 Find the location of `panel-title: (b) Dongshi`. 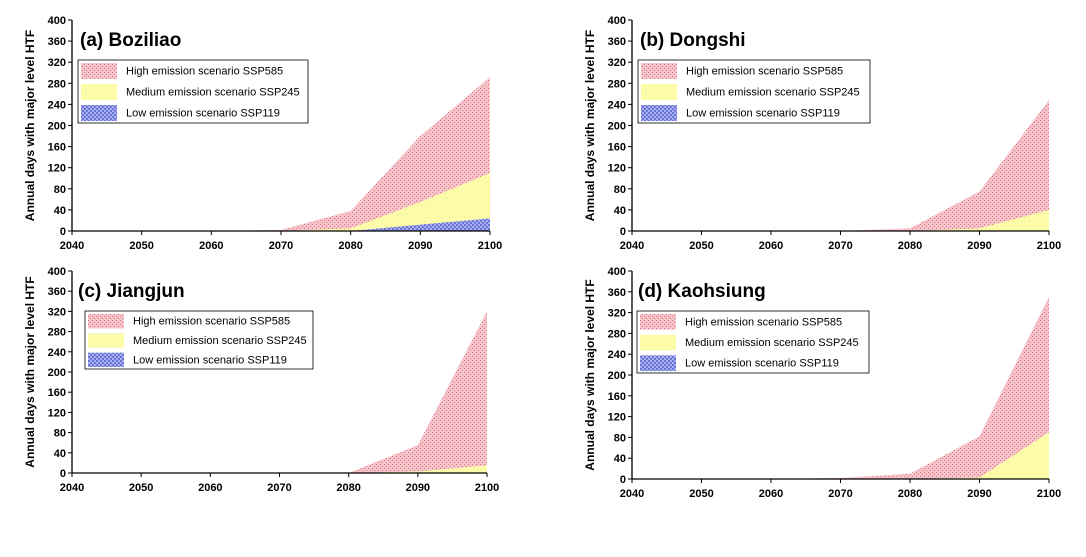

panel-title: (b) Dongshi is located at coordinates (693, 40).